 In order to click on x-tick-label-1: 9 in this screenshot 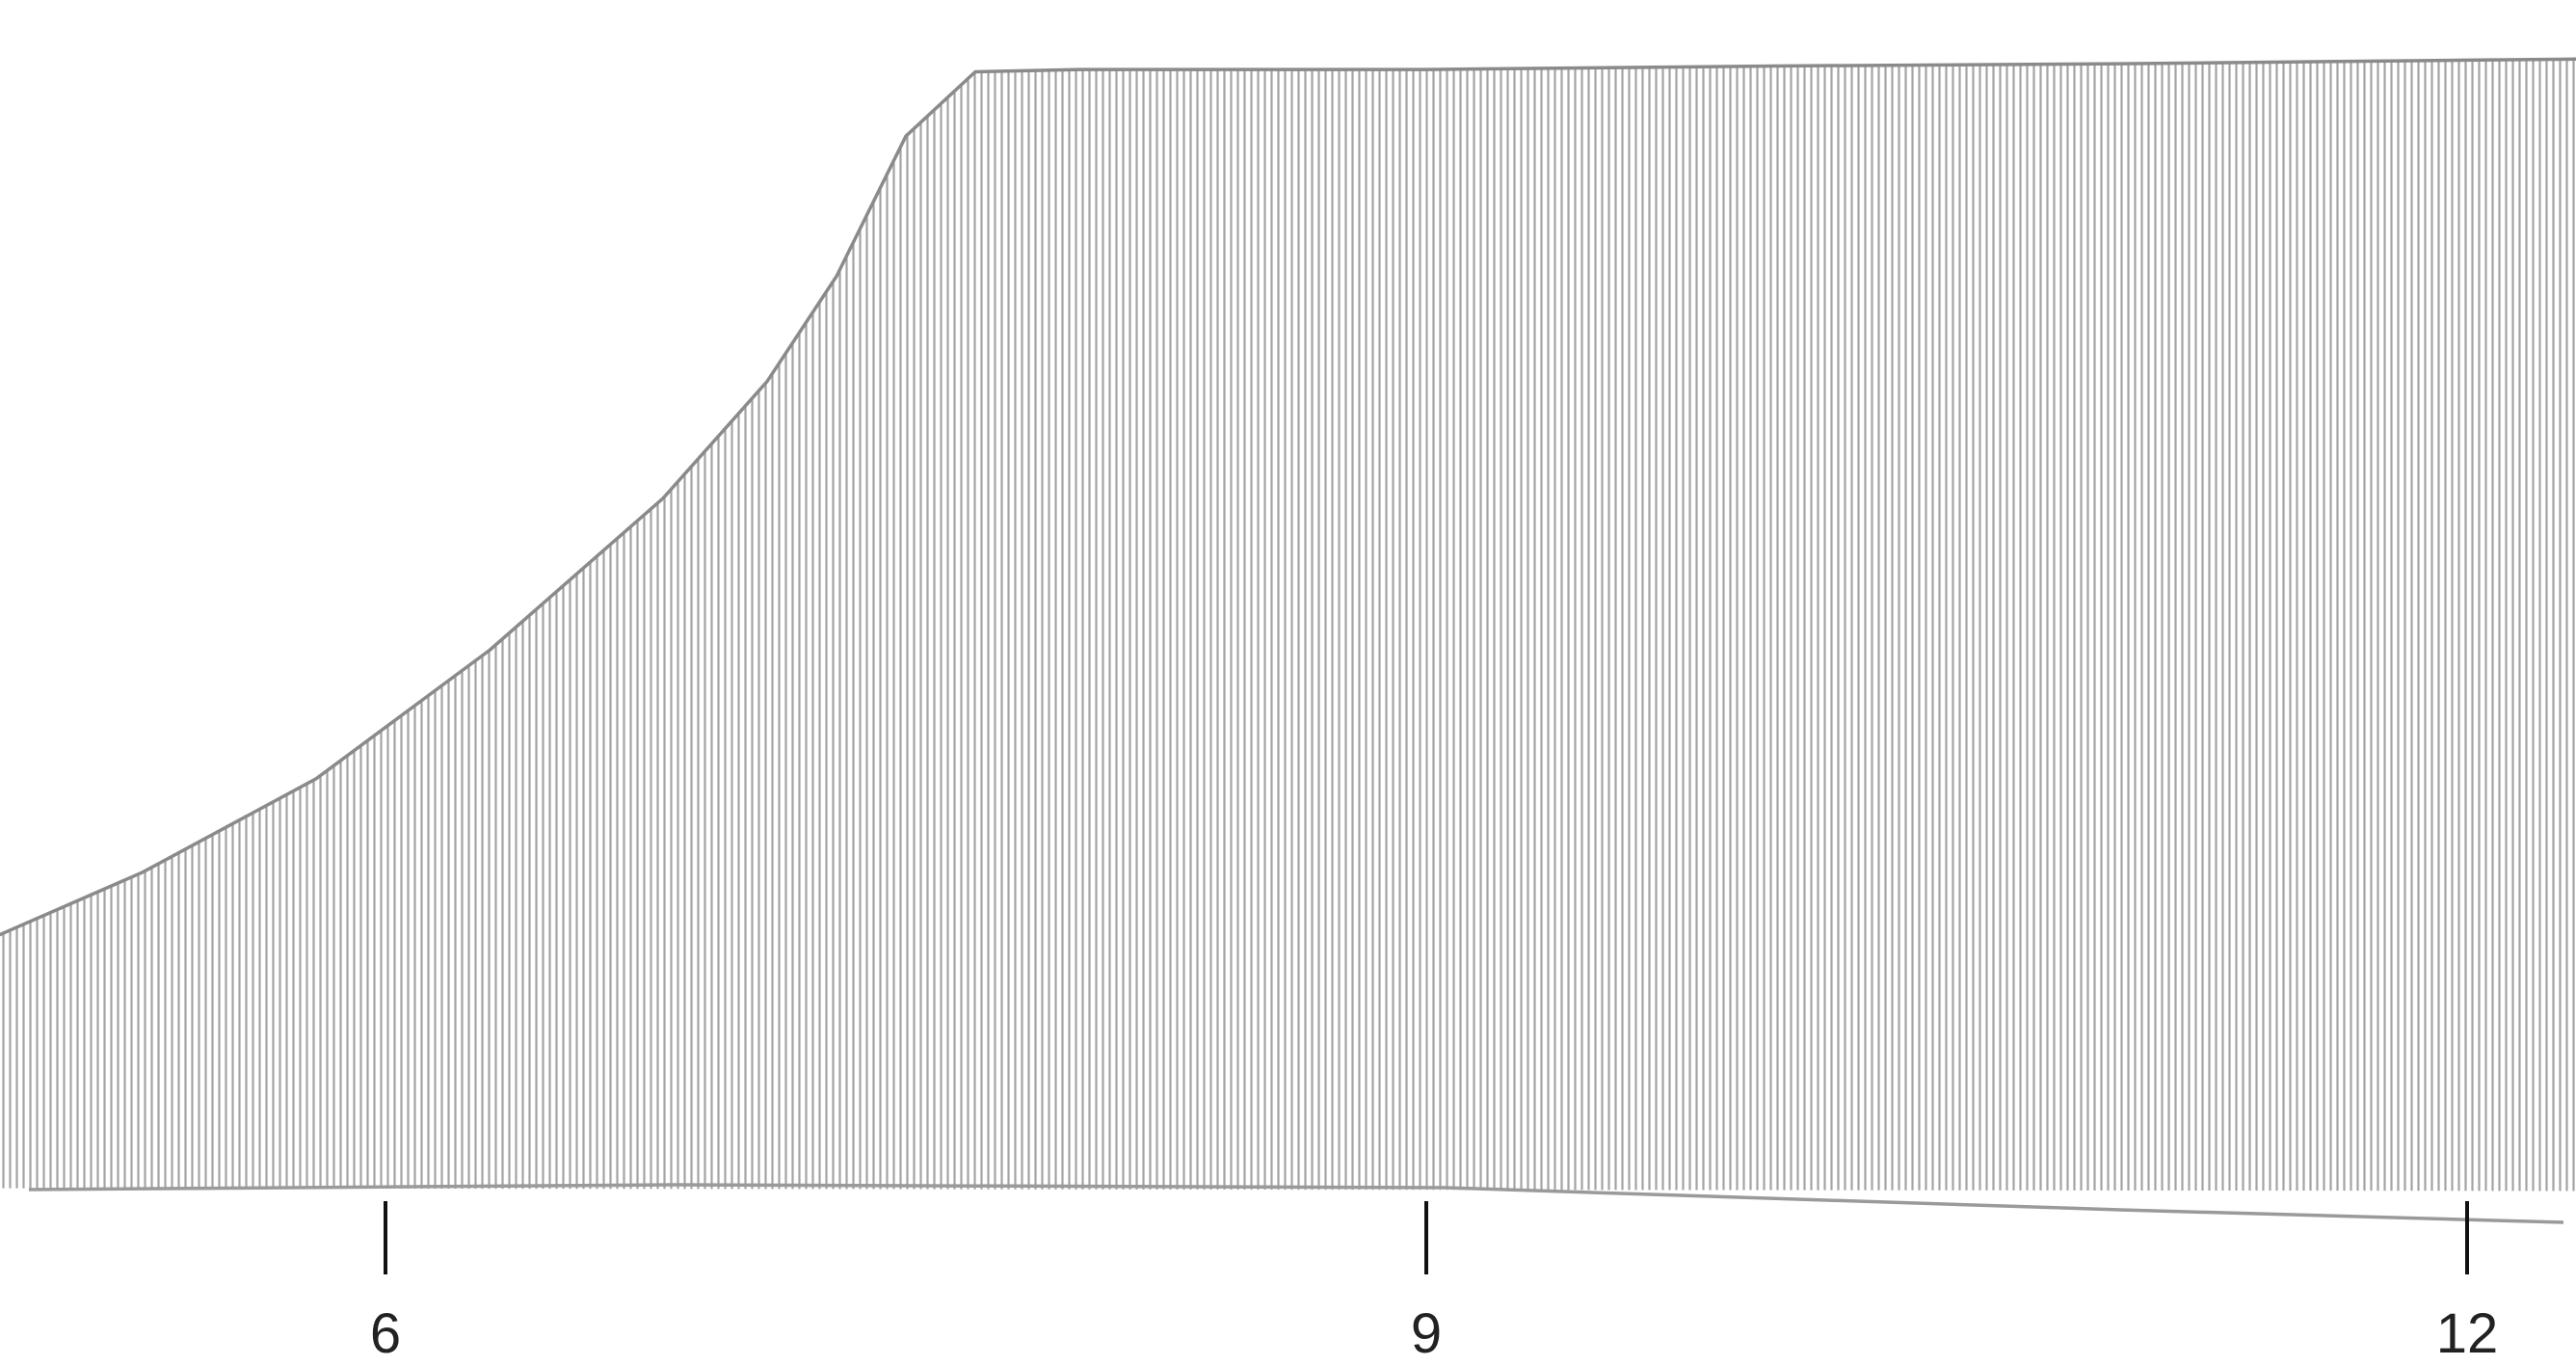, I will do `click(1426, 1334)`.